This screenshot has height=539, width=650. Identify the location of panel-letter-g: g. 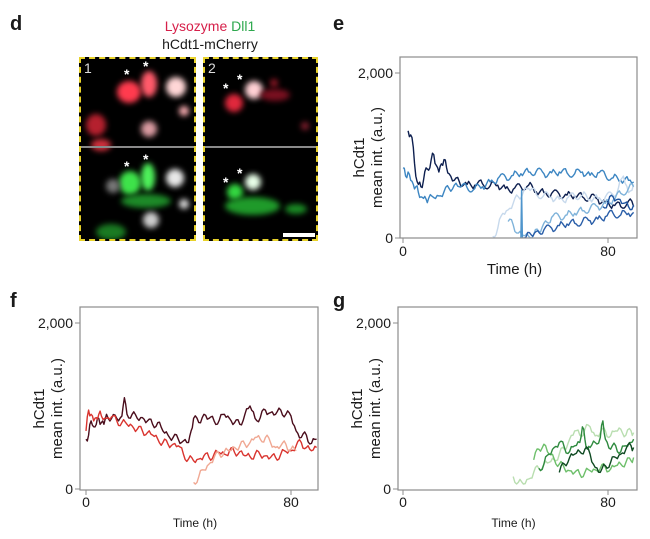
(339, 301).